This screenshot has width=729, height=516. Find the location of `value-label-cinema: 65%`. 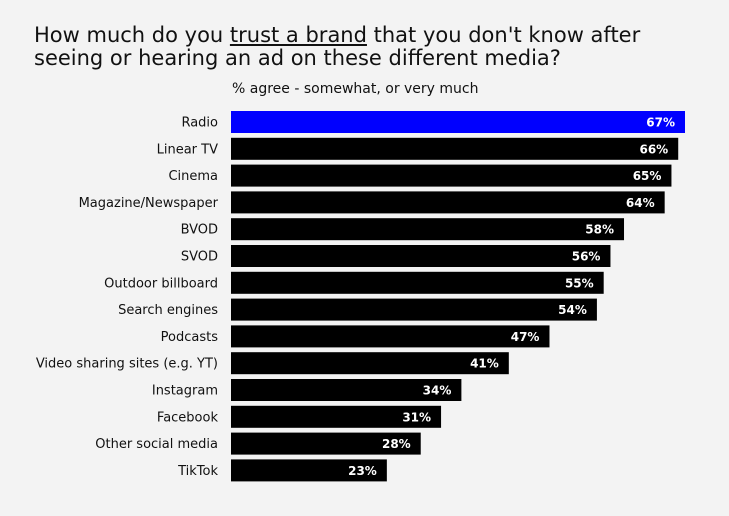

value-label-cinema: 65% is located at coordinates (647, 176).